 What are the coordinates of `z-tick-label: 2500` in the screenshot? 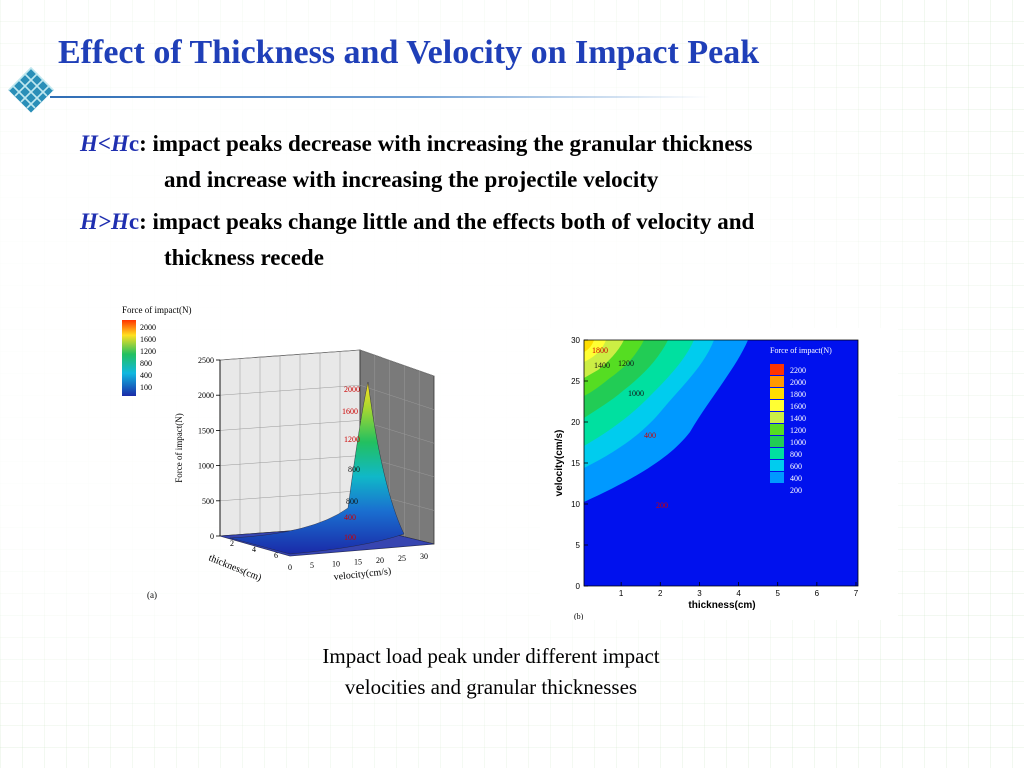 It's located at (206, 360).